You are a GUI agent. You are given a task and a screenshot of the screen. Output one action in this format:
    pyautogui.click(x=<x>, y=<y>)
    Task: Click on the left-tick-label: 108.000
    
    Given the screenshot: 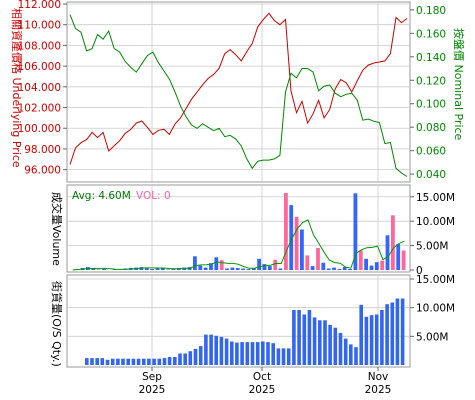 What is the action you would take?
    pyautogui.click(x=39, y=46)
    